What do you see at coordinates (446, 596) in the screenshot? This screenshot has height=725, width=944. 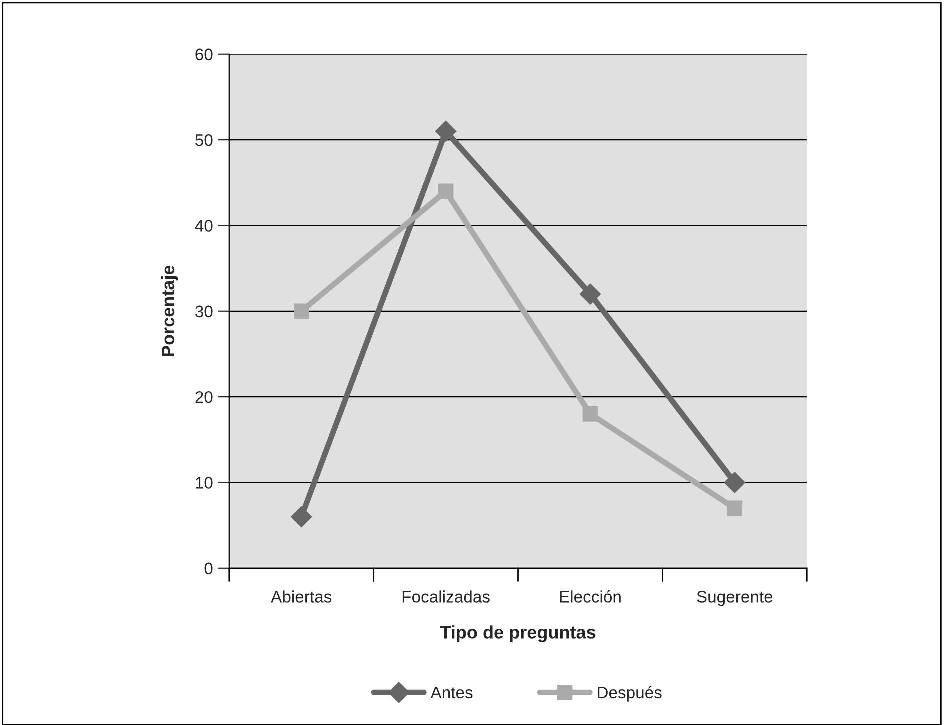 I see `x-tick-label: Focalizadas` at bounding box center [446, 596].